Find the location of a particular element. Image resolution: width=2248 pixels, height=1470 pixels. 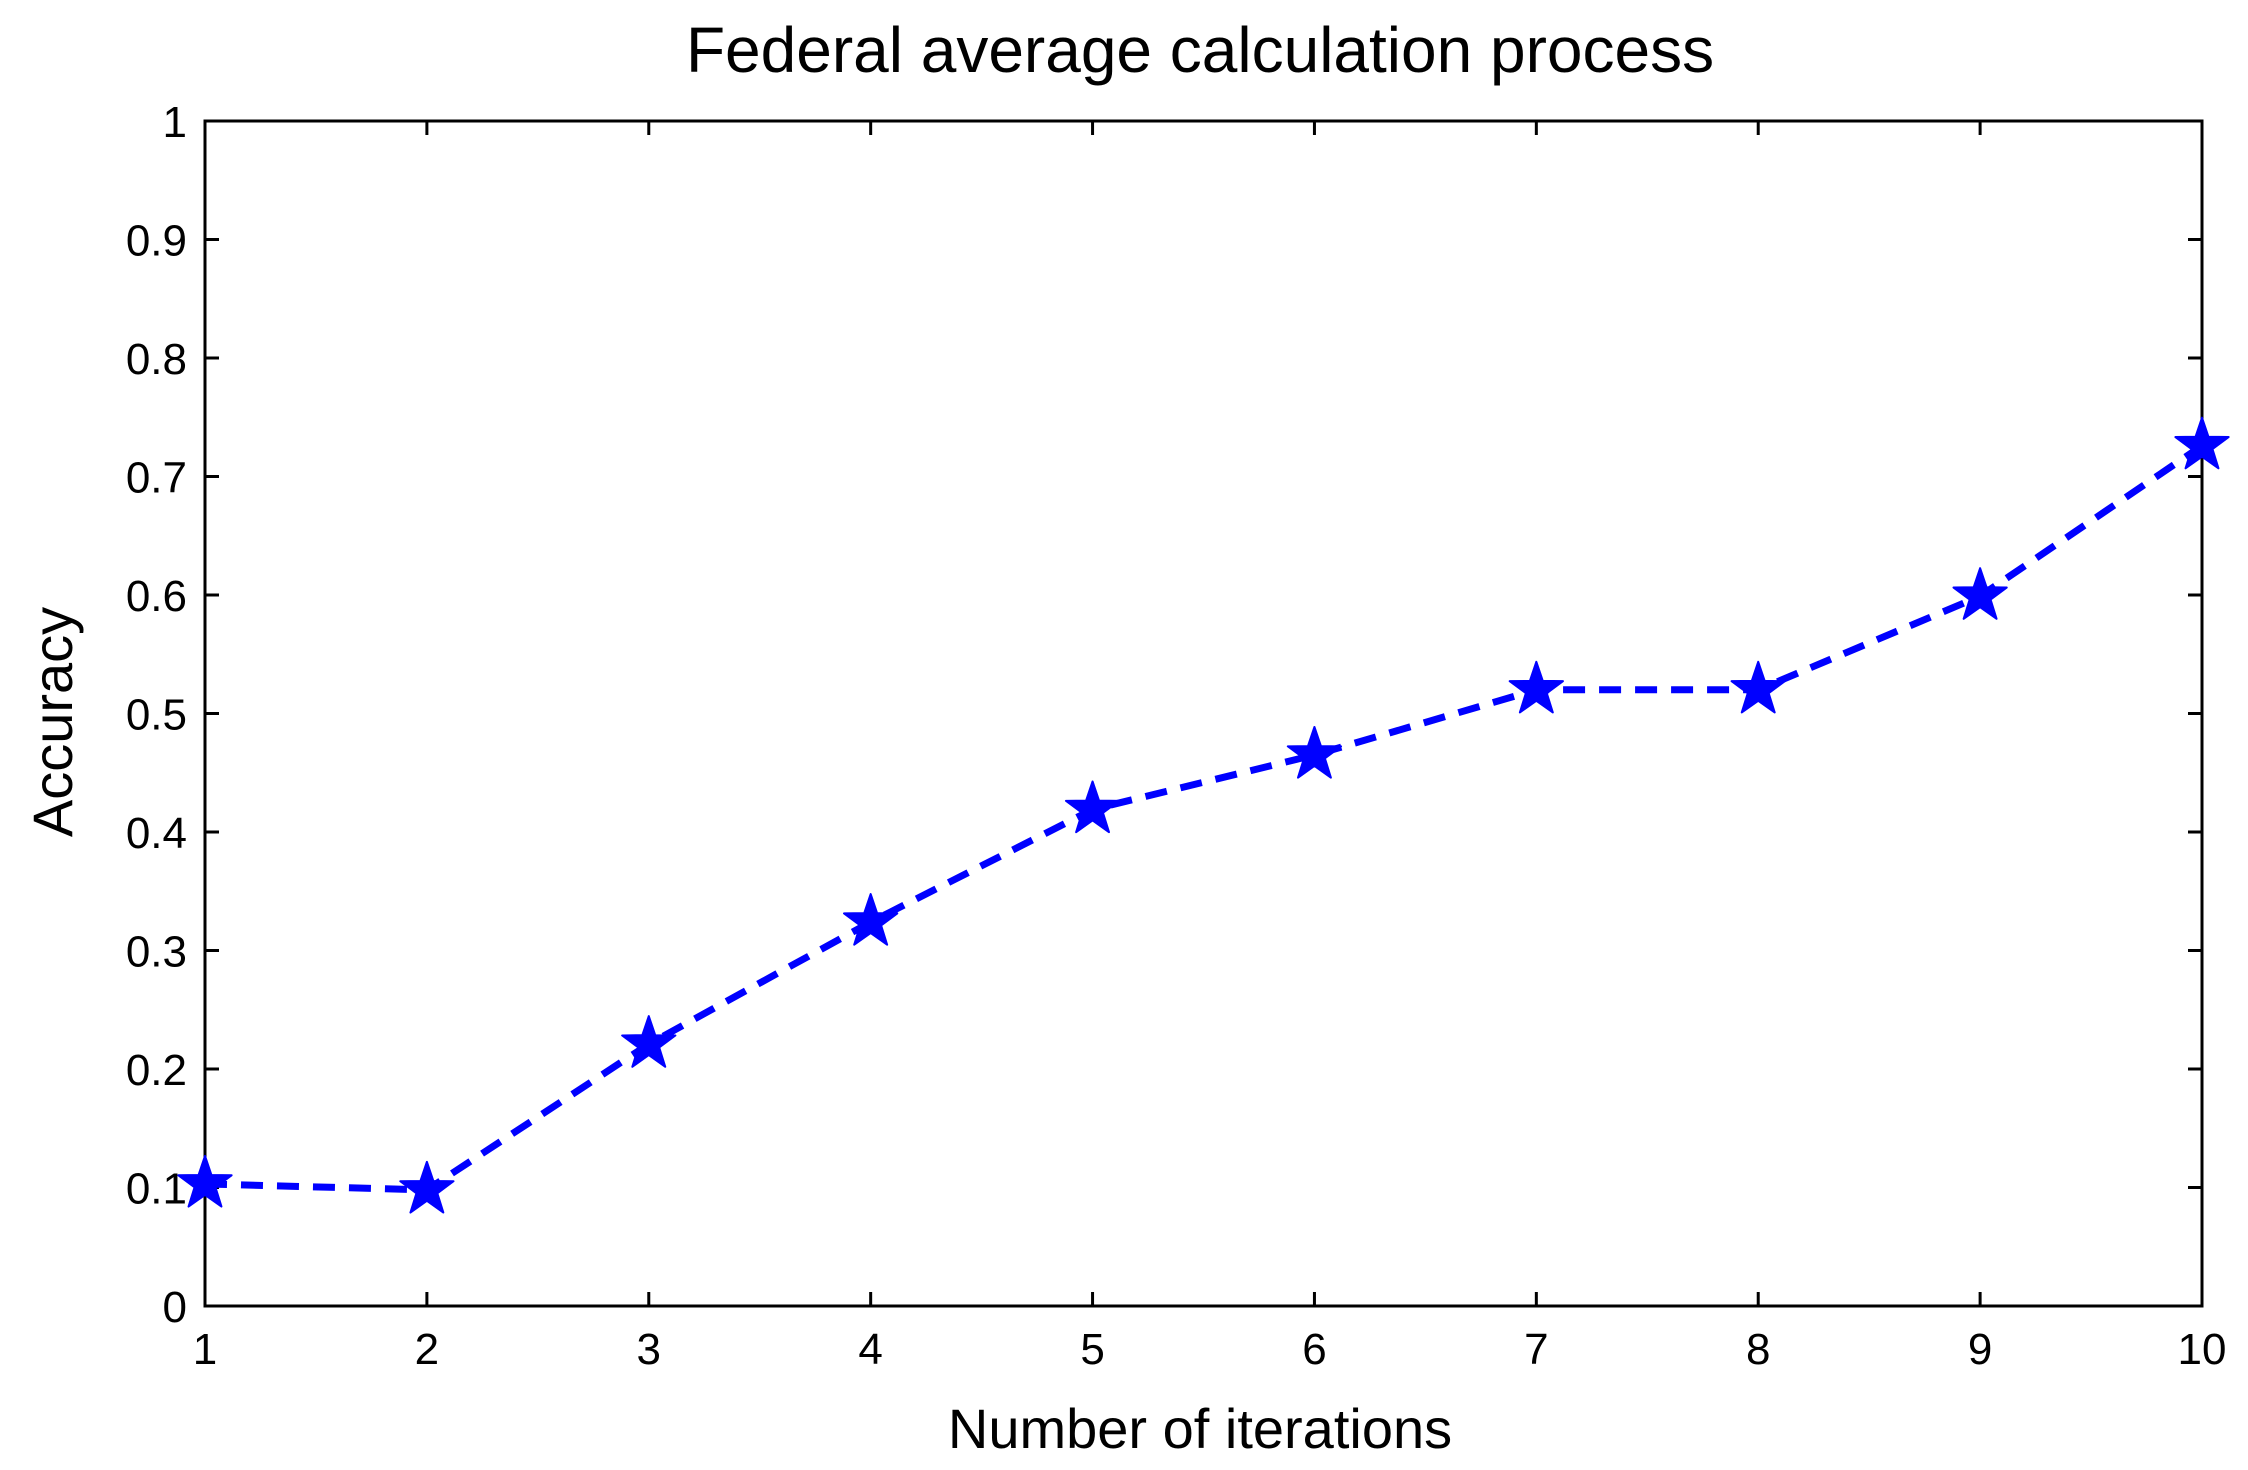

y-axis-label: Accuracy is located at coordinates (52, 722).